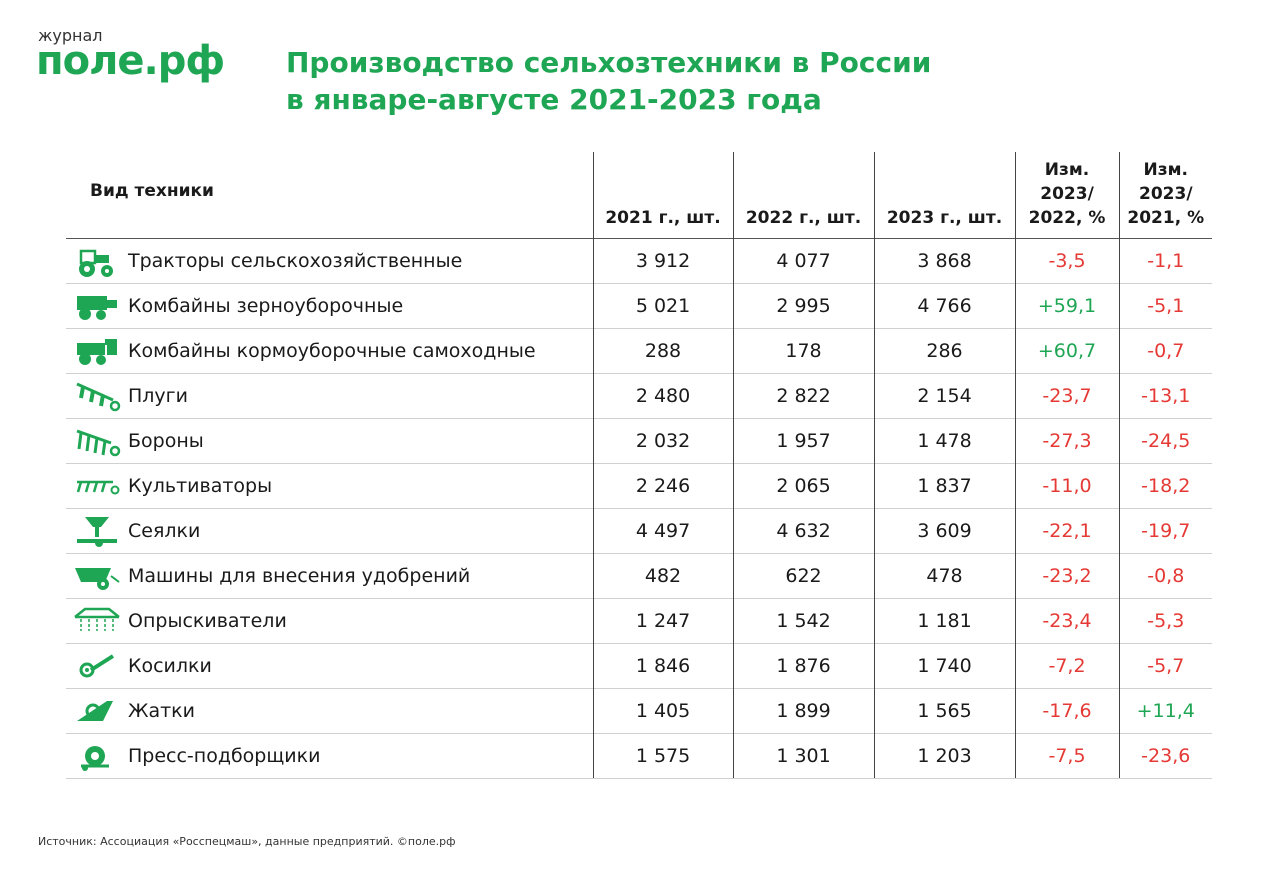  What do you see at coordinates (944, 441) in the screenshot?
I see `cell-2023: 1 478` at bounding box center [944, 441].